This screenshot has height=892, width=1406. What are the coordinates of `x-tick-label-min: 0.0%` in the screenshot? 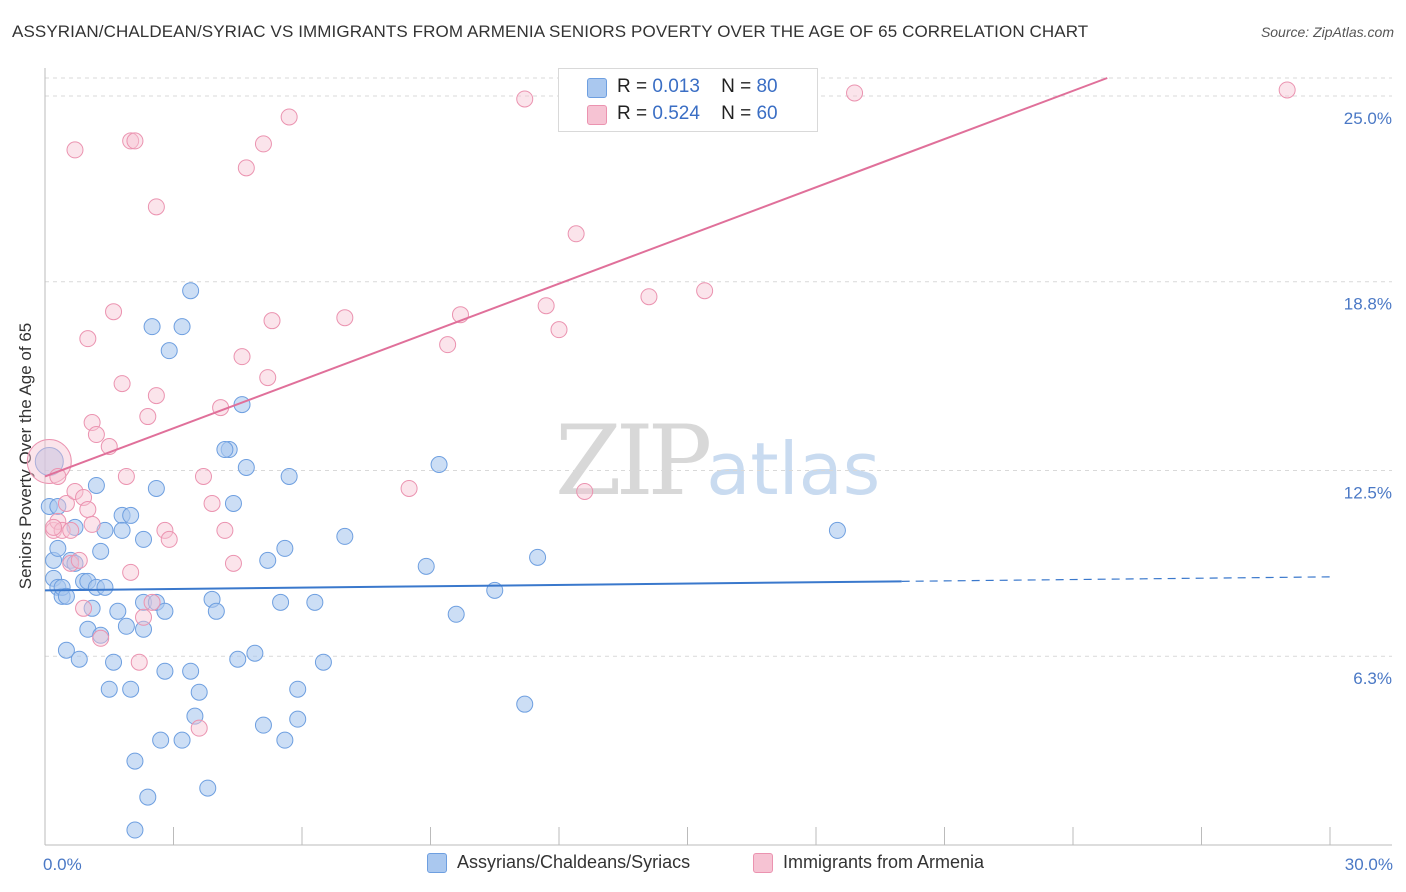 It's located at (62, 864).